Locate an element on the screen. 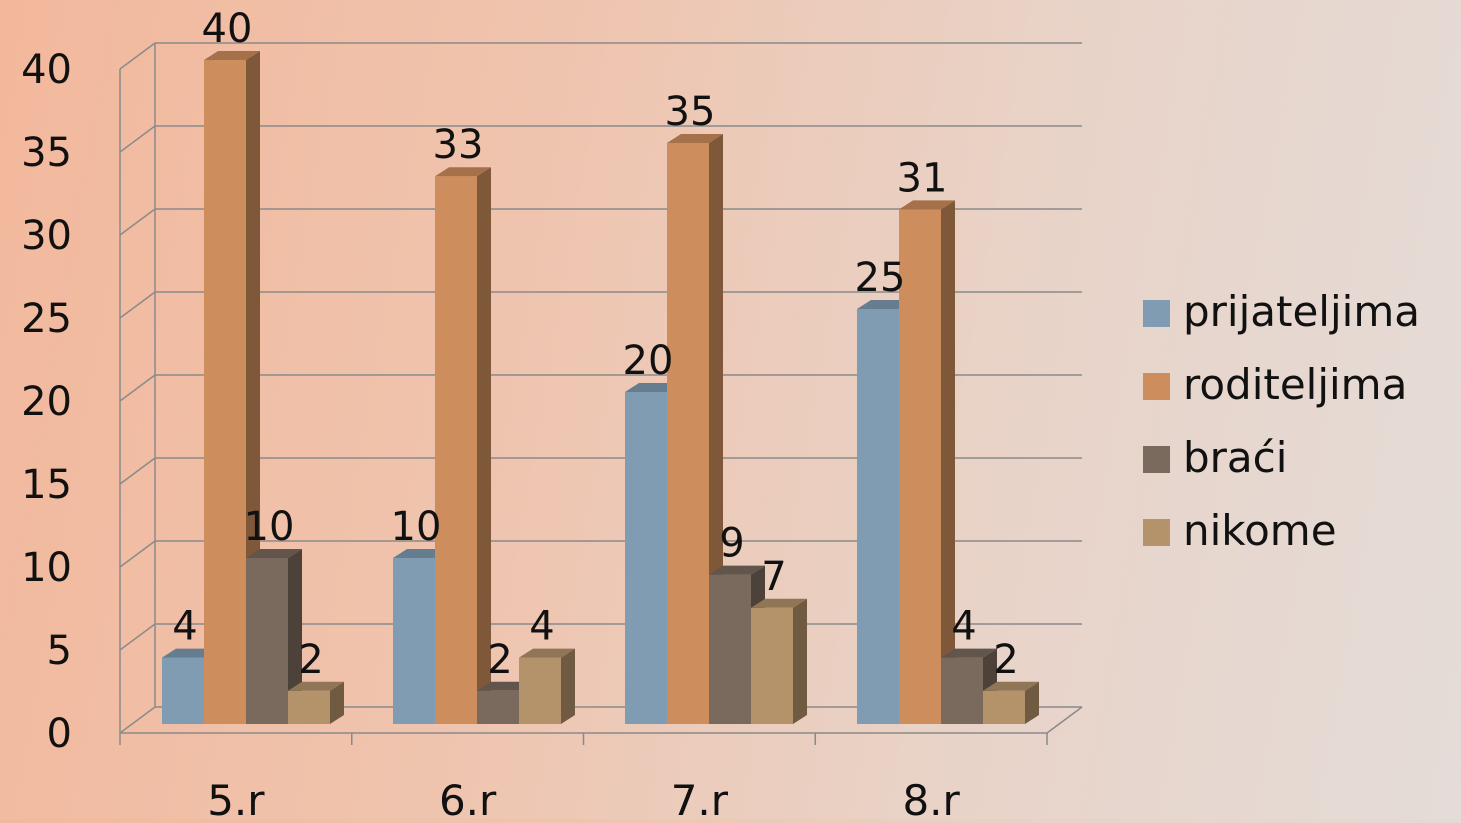  data-label: 35 is located at coordinates (690, 112).